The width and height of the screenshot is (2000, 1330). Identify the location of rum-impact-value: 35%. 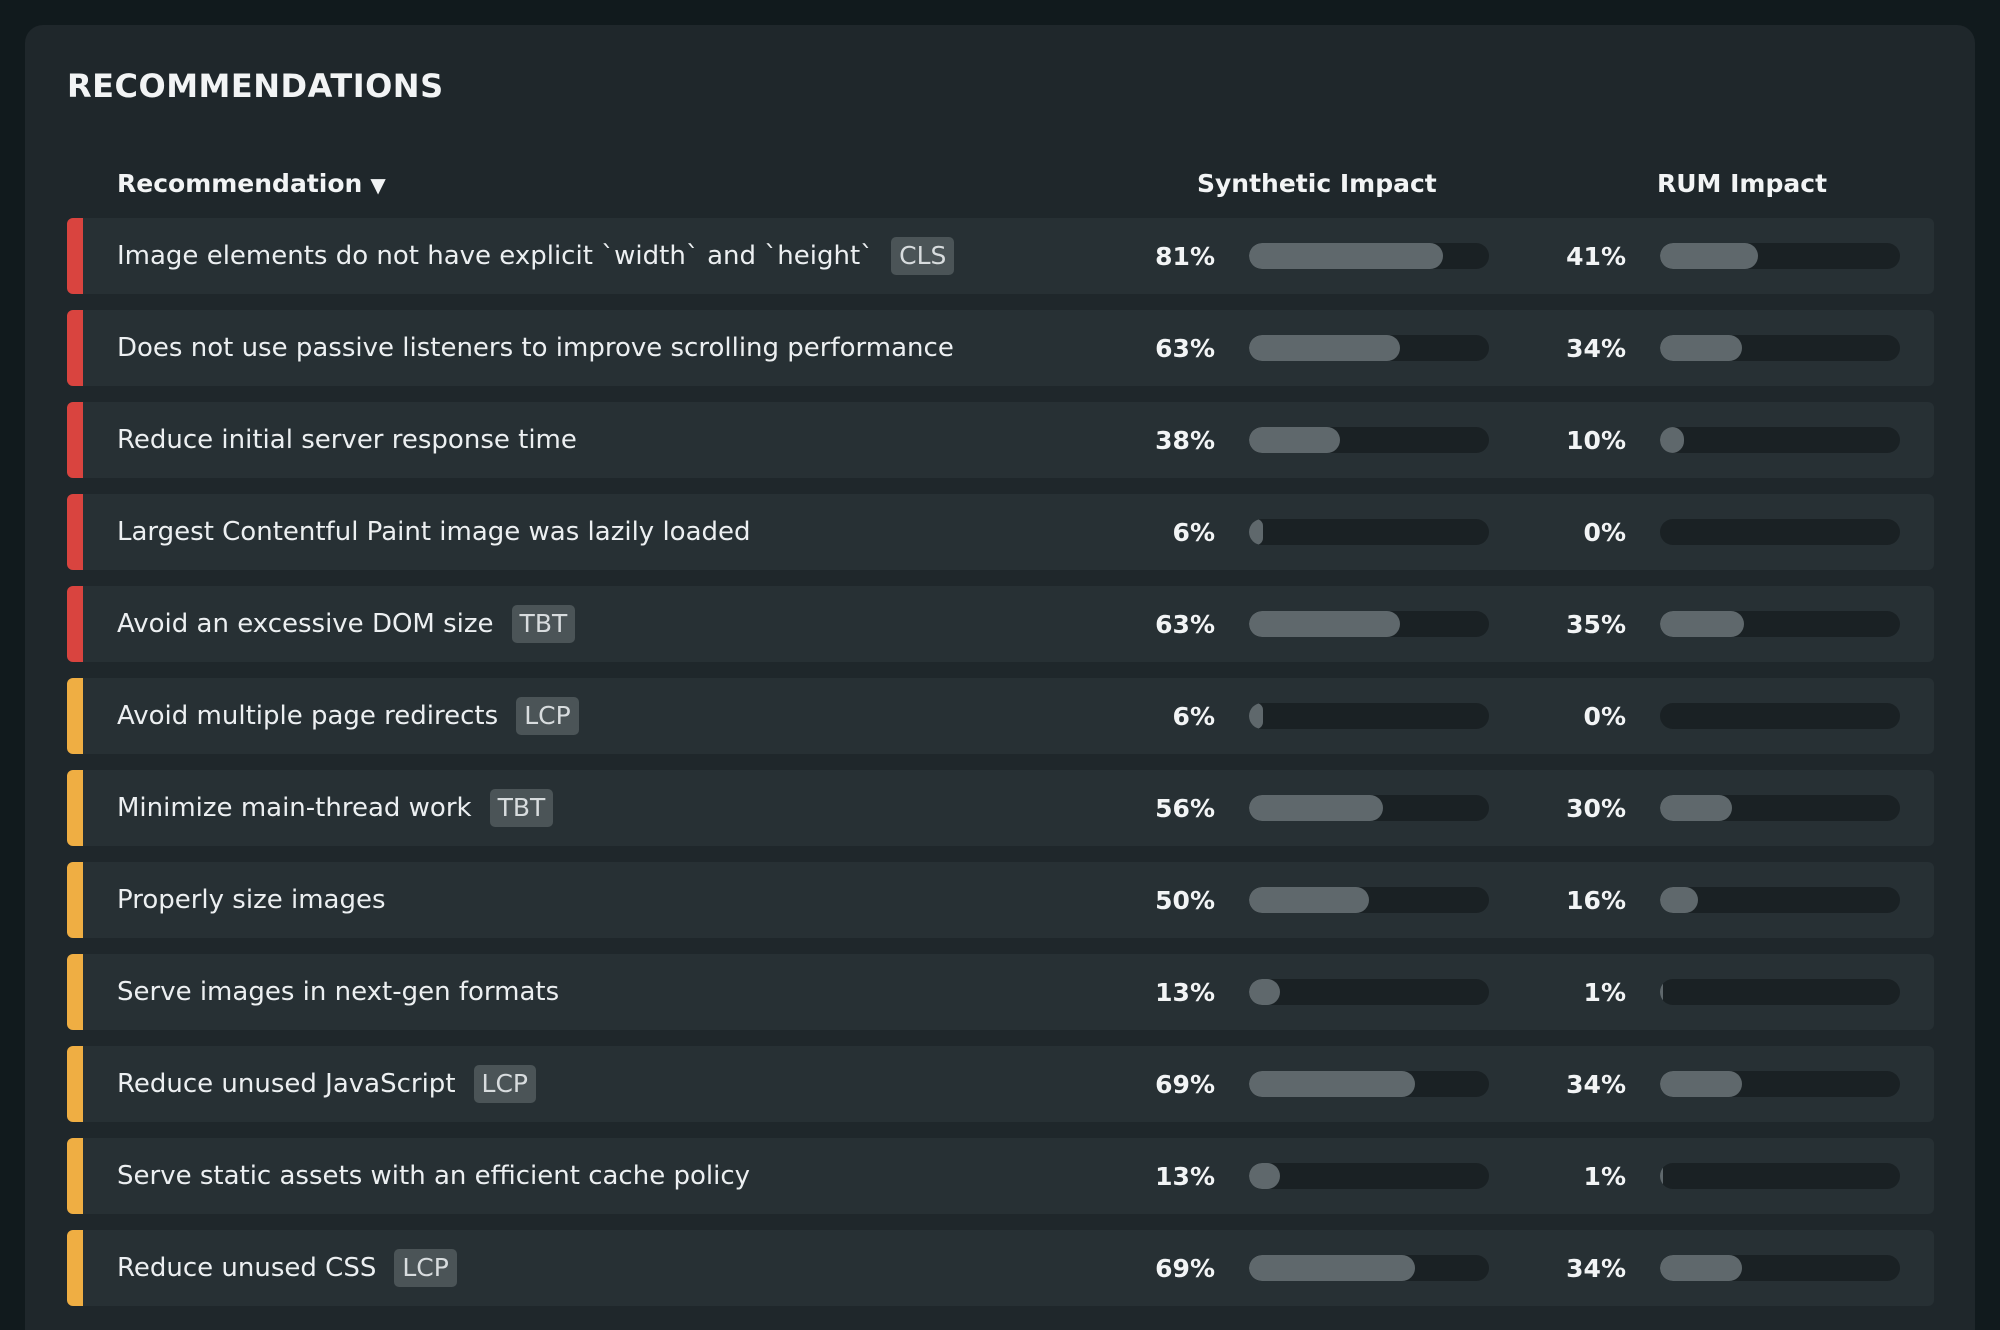
(1596, 624).